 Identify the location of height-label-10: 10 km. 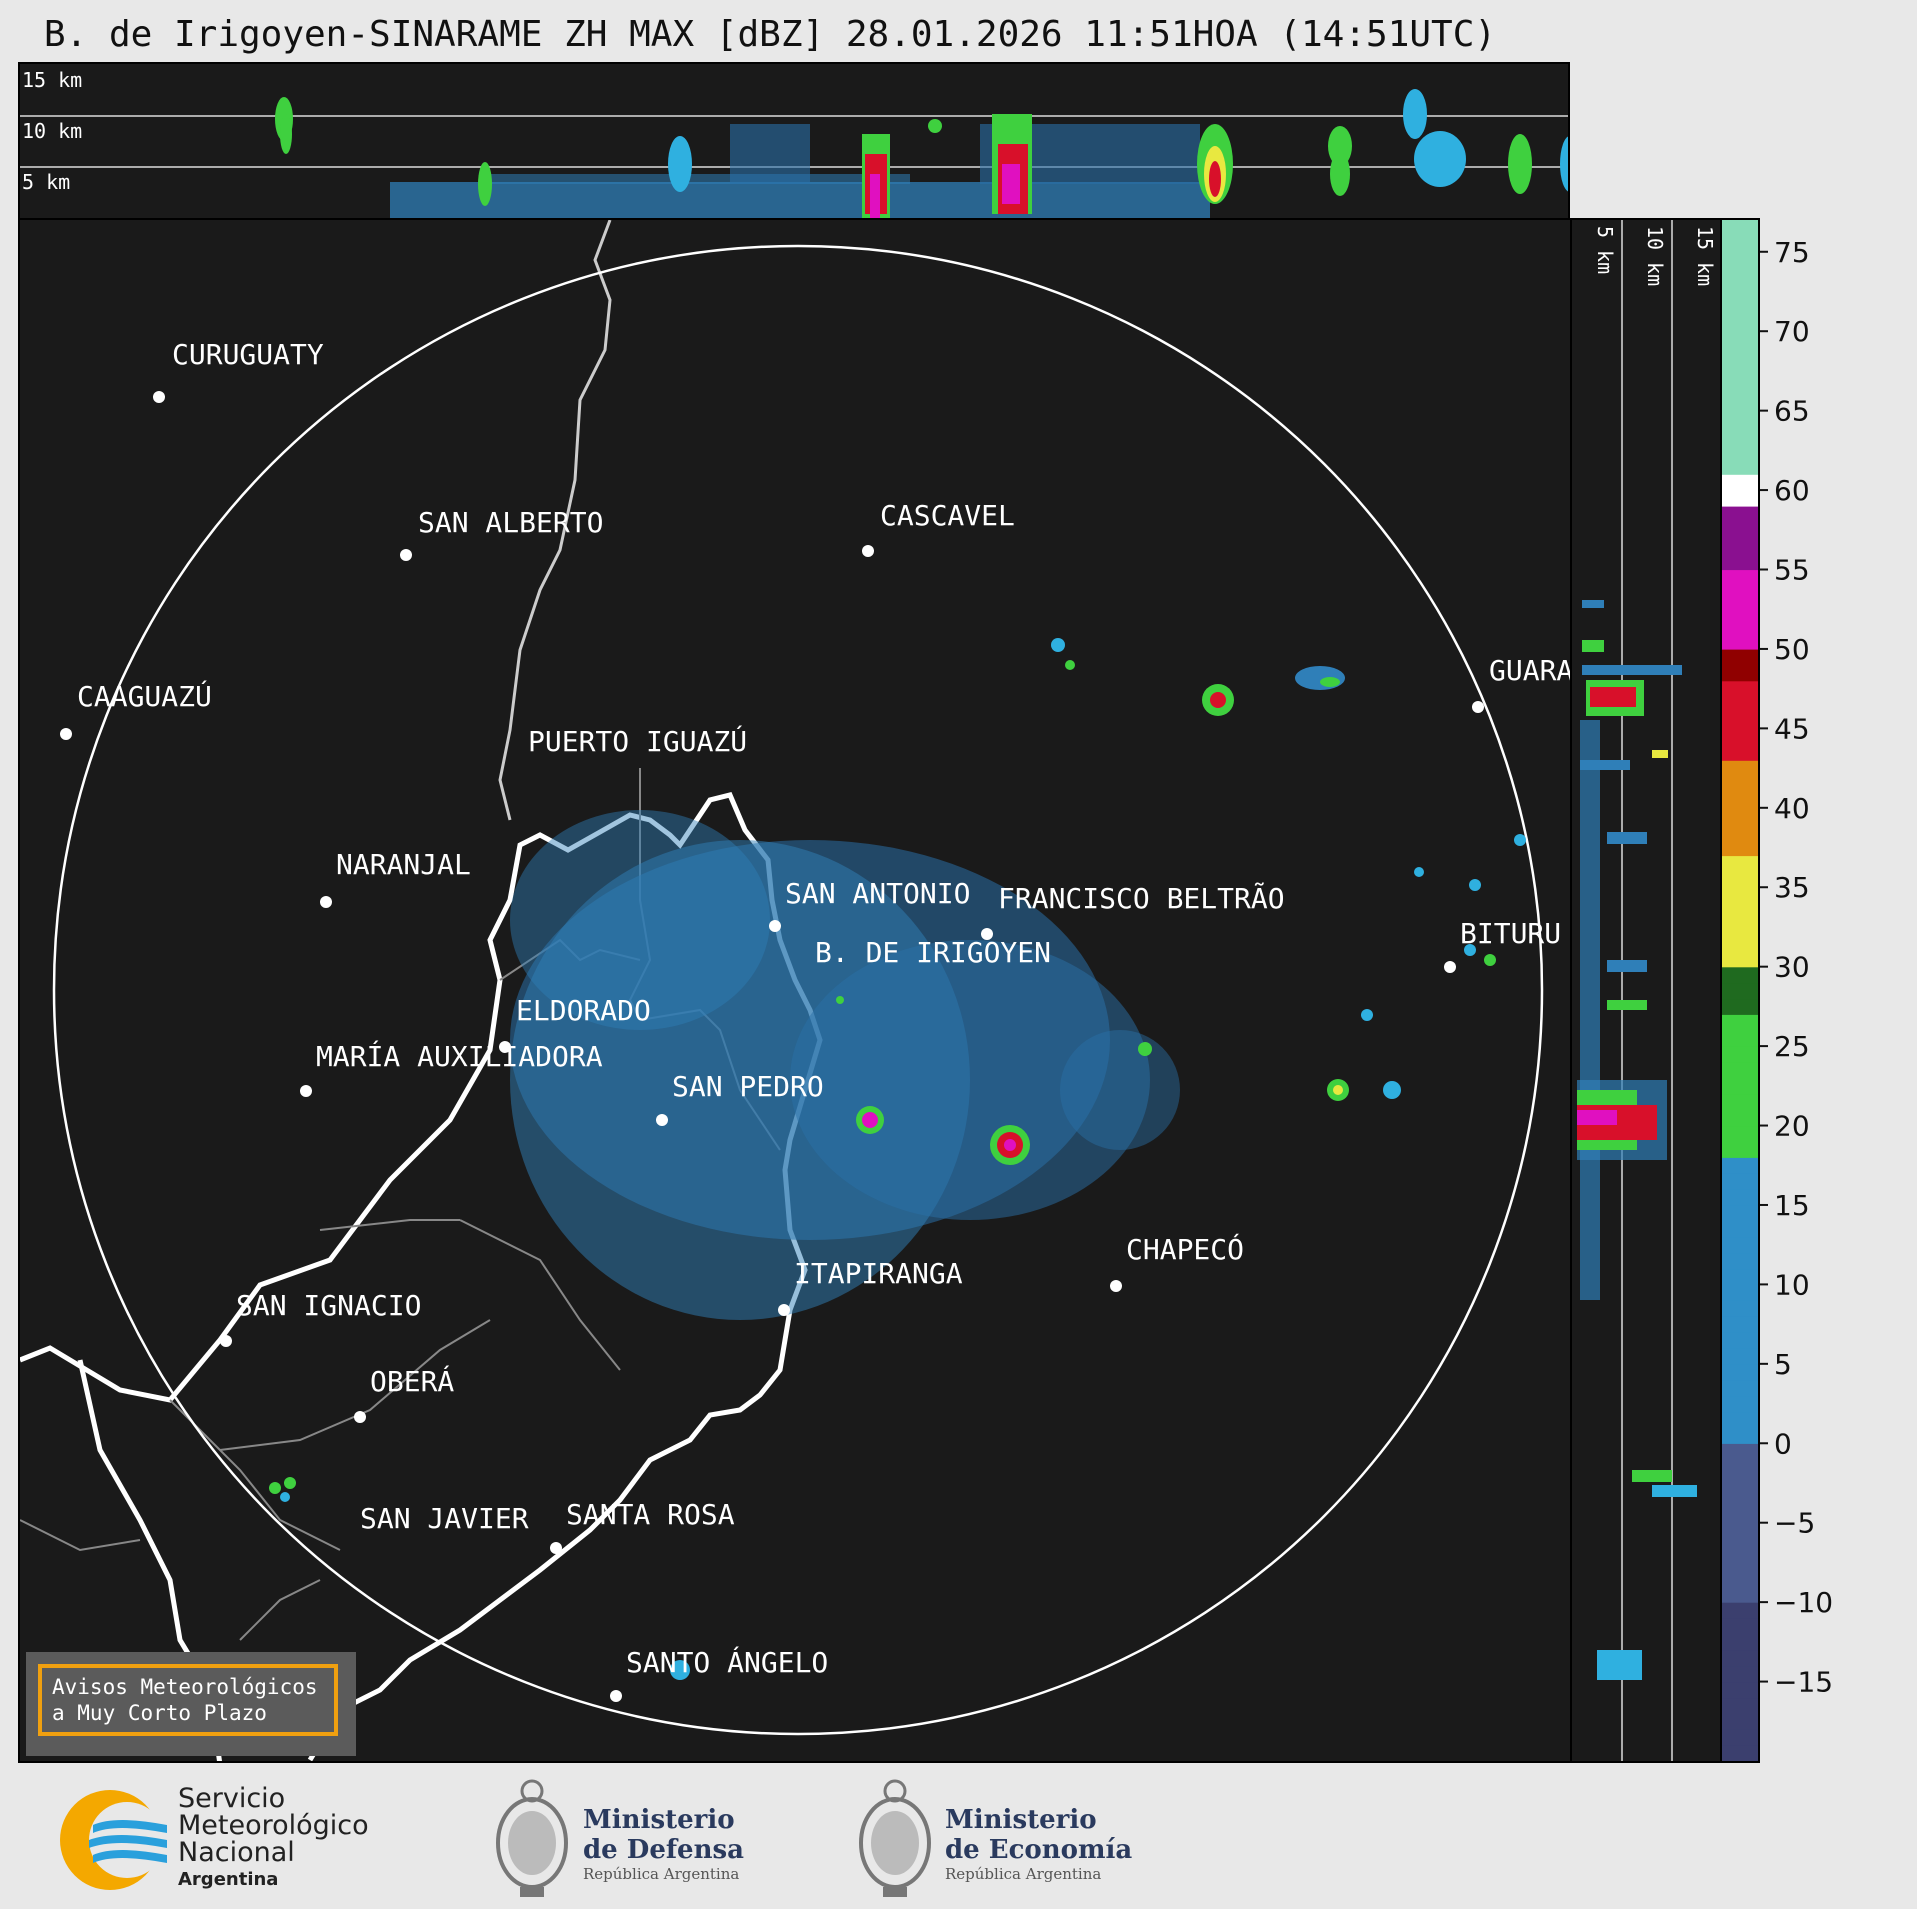
(52, 131).